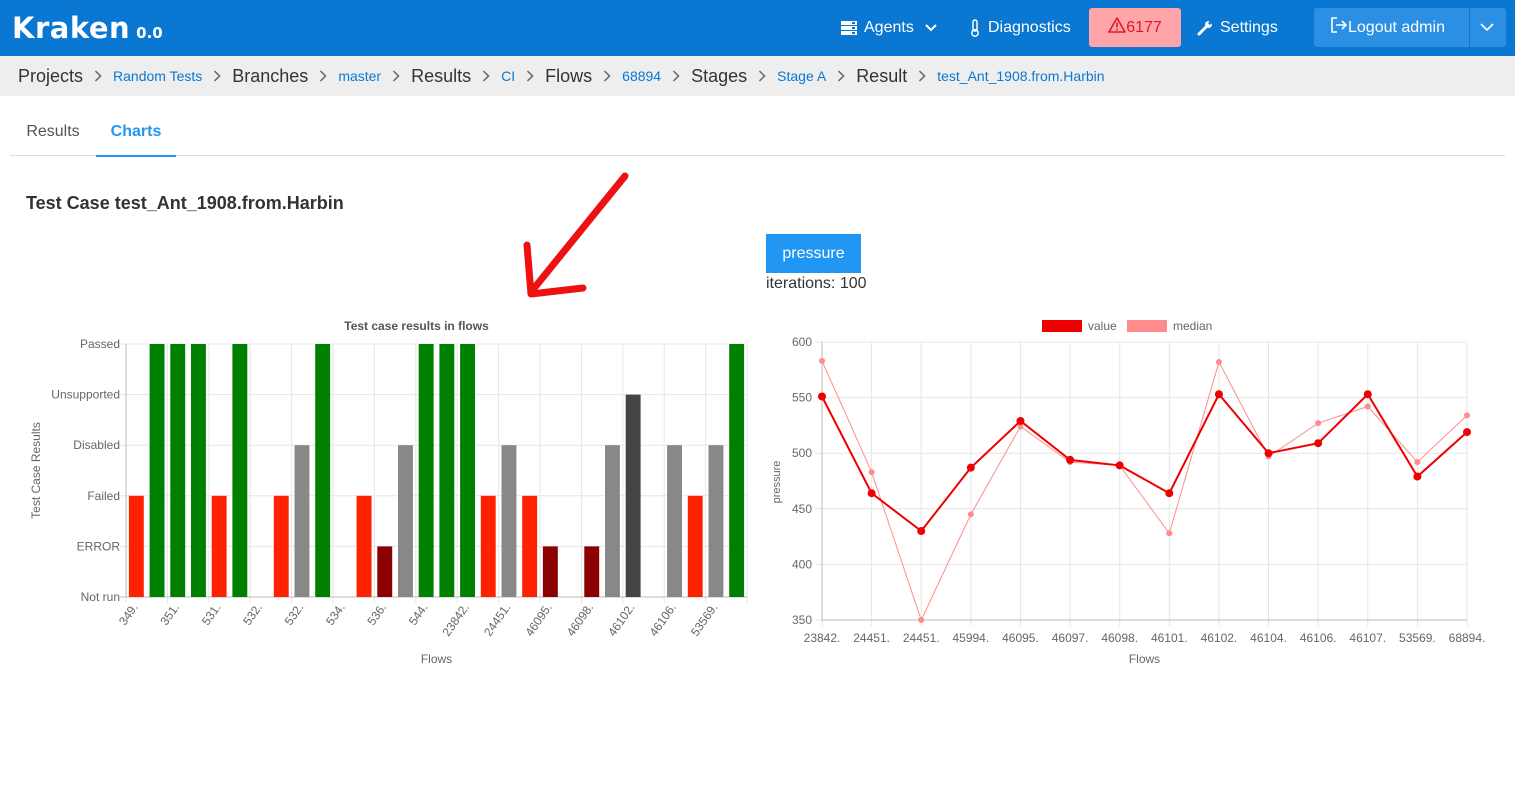 The image size is (1515, 810). I want to click on iterations-text: iterations: 100, so click(816, 283).